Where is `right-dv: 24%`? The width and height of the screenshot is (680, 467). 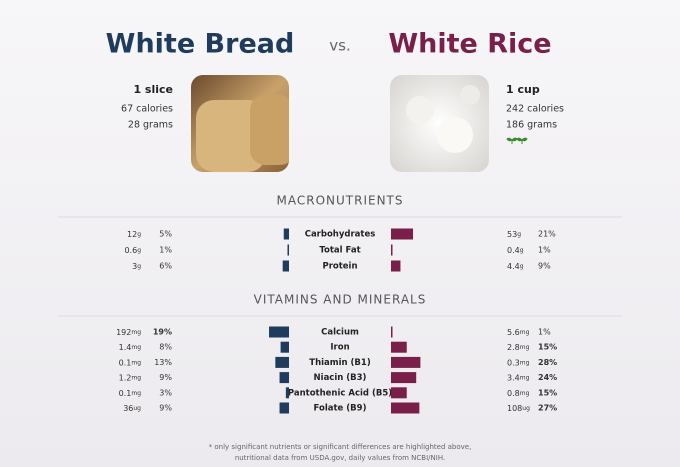
right-dv: 24% is located at coordinates (547, 377).